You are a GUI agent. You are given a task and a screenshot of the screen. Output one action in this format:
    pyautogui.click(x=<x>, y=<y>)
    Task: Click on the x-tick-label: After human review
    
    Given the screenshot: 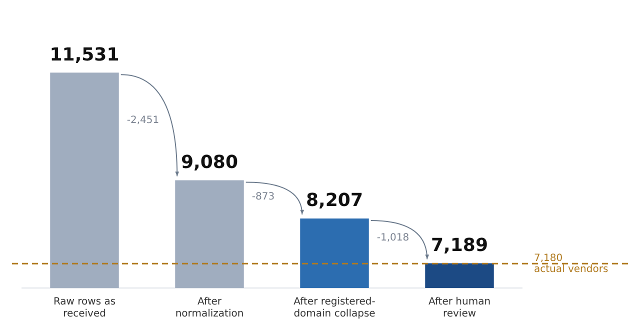 What is the action you would take?
    pyautogui.click(x=459, y=308)
    